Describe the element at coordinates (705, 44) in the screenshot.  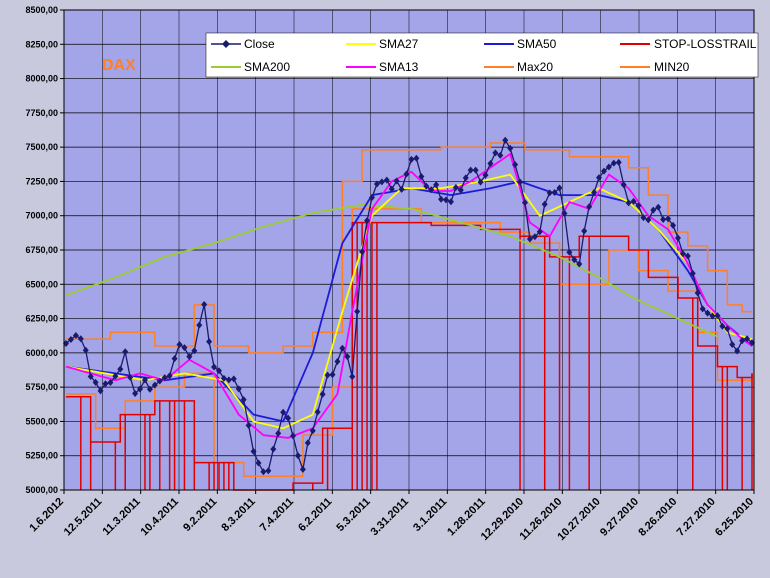
I see `legend-label-stop: STOP-LOSSTRAIL` at that location.